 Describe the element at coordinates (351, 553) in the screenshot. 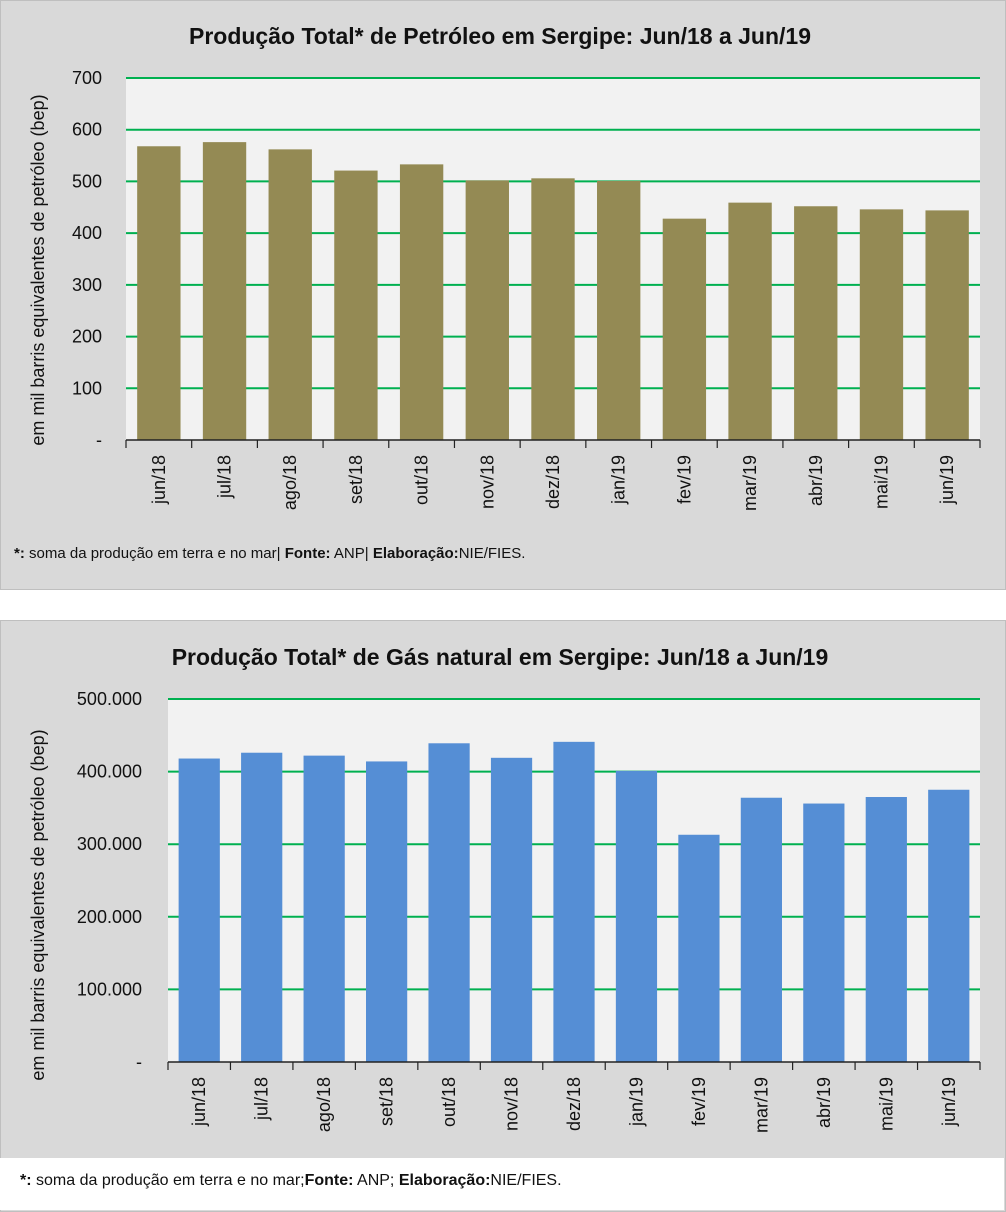

I see `footnote-source: ANP|` at that location.